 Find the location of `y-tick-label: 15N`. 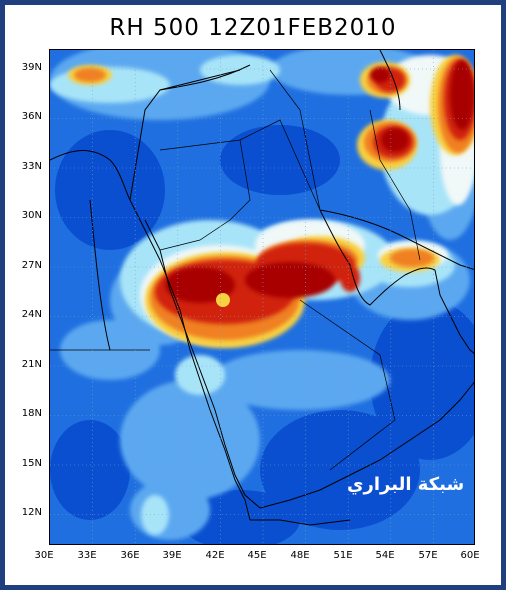

y-tick-label: 15N is located at coordinates (31, 463).